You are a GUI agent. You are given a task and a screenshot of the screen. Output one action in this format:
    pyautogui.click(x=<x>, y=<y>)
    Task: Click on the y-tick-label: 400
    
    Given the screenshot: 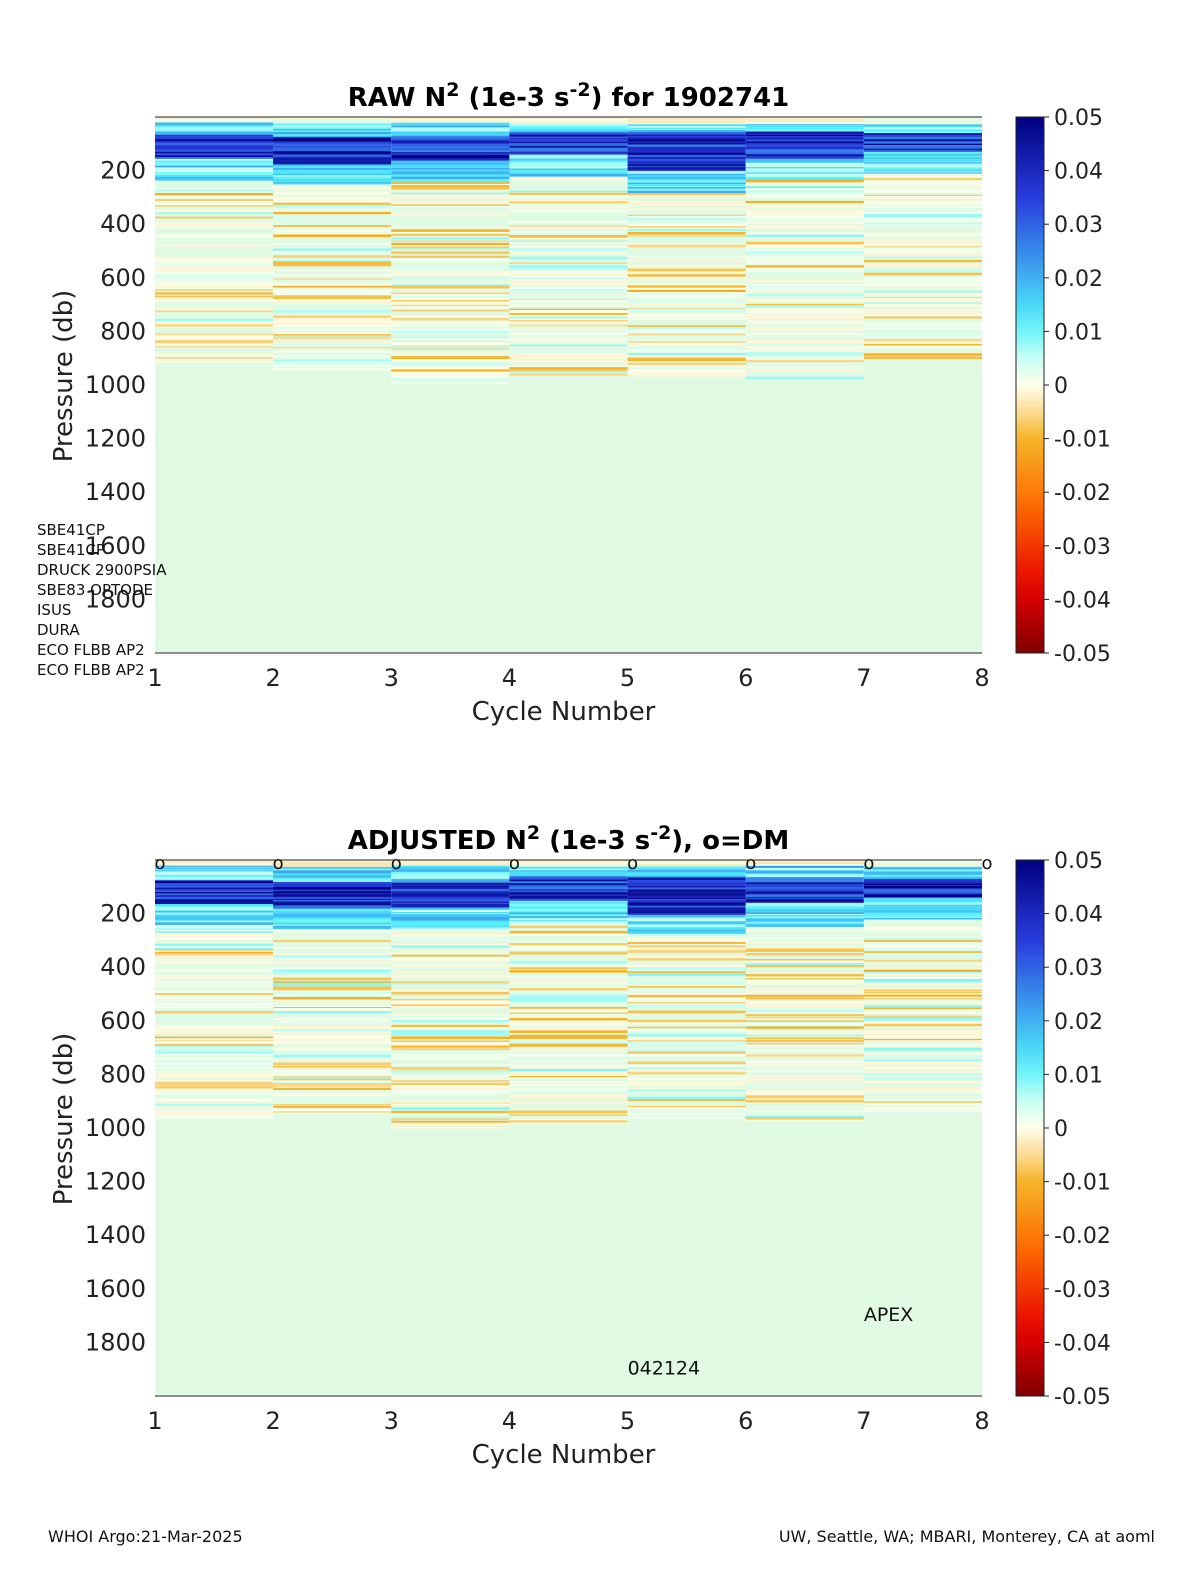 What is the action you would take?
    pyautogui.click(x=123, y=967)
    